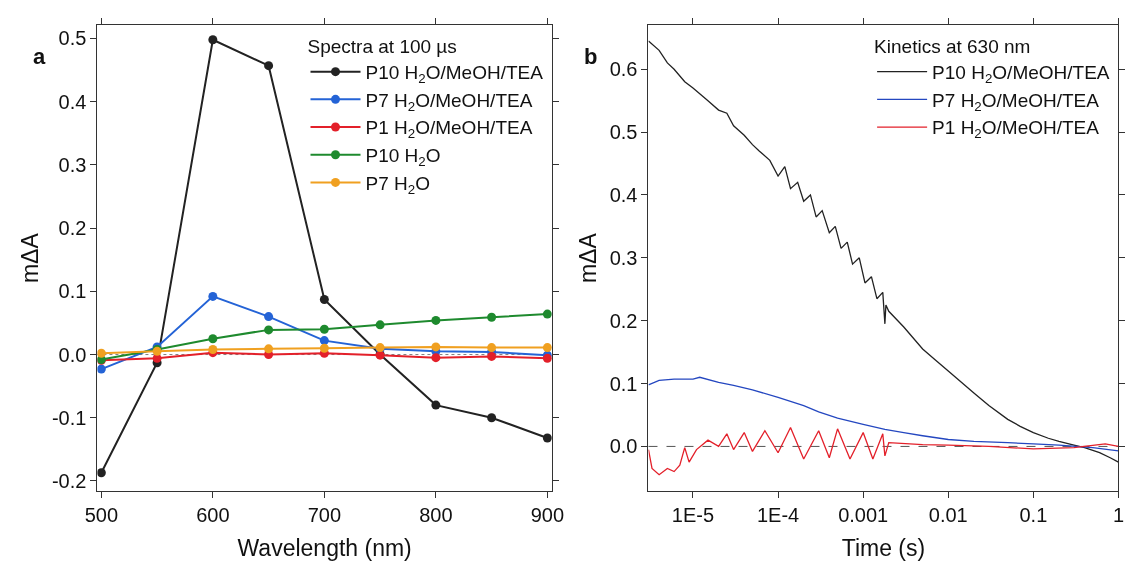 The image size is (1136, 574). What do you see at coordinates (1033, 515) in the screenshot?
I see `x-tick-label: 0.1` at bounding box center [1033, 515].